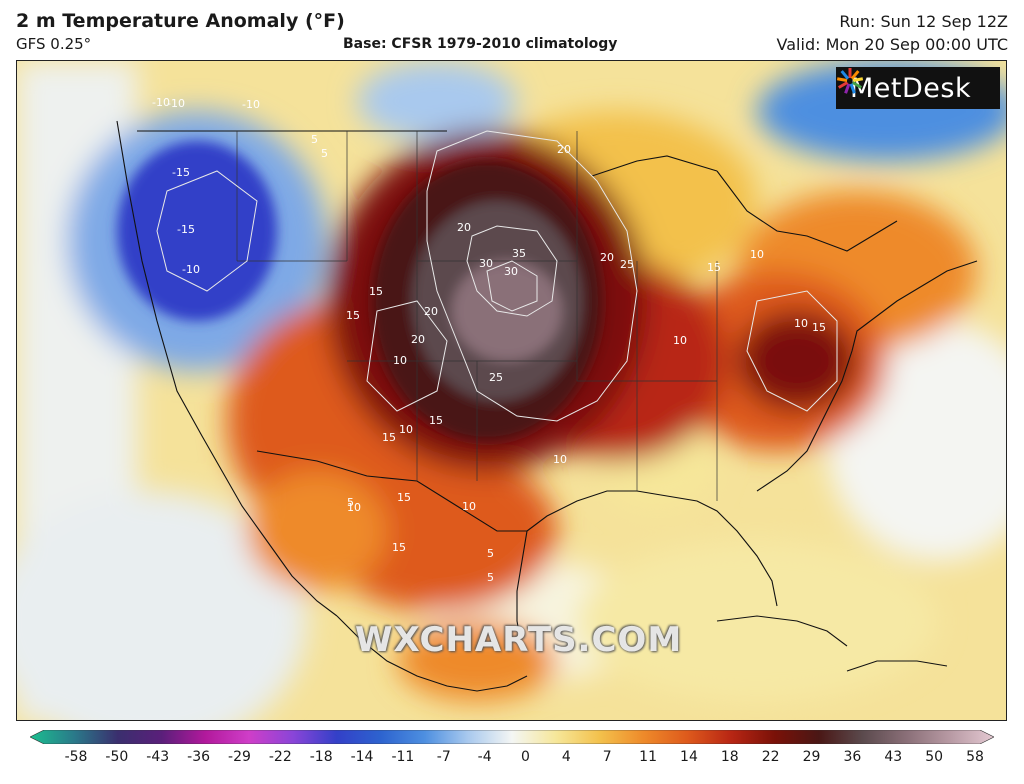  Describe the element at coordinates (975, 757) in the screenshot. I see `colorbar-tick-label: 58` at that location.